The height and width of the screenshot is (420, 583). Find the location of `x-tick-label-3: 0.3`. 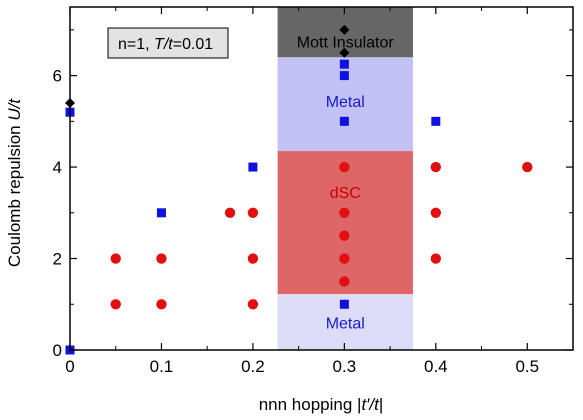

x-tick-label-3: 0.3 is located at coordinates (345, 366).